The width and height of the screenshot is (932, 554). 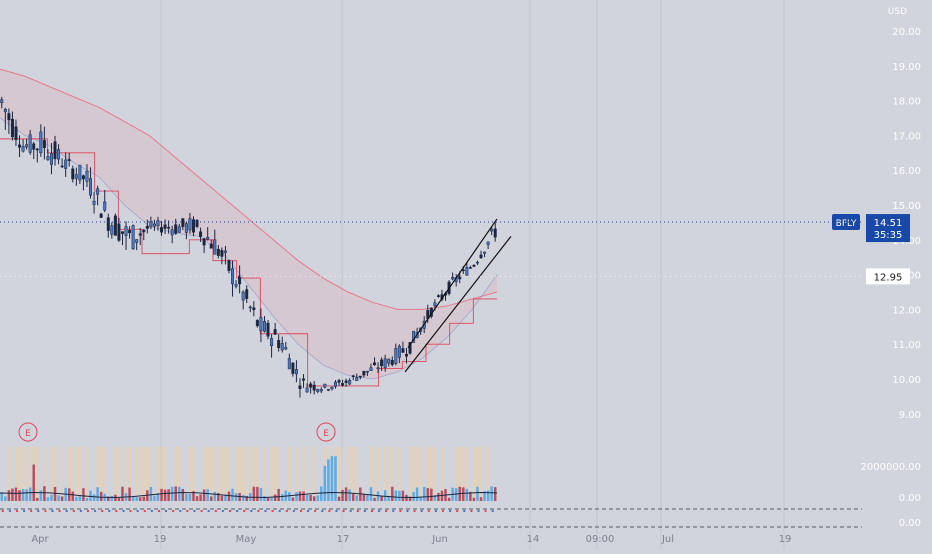 What do you see at coordinates (249, 495) in the screenshot?
I see `volume-average-line` at bounding box center [249, 495].